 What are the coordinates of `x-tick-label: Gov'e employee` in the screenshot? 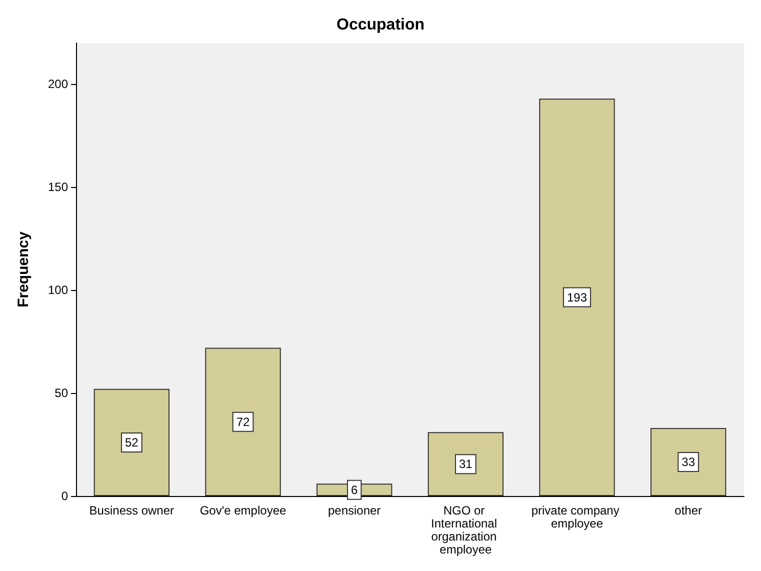 It's located at (243, 511).